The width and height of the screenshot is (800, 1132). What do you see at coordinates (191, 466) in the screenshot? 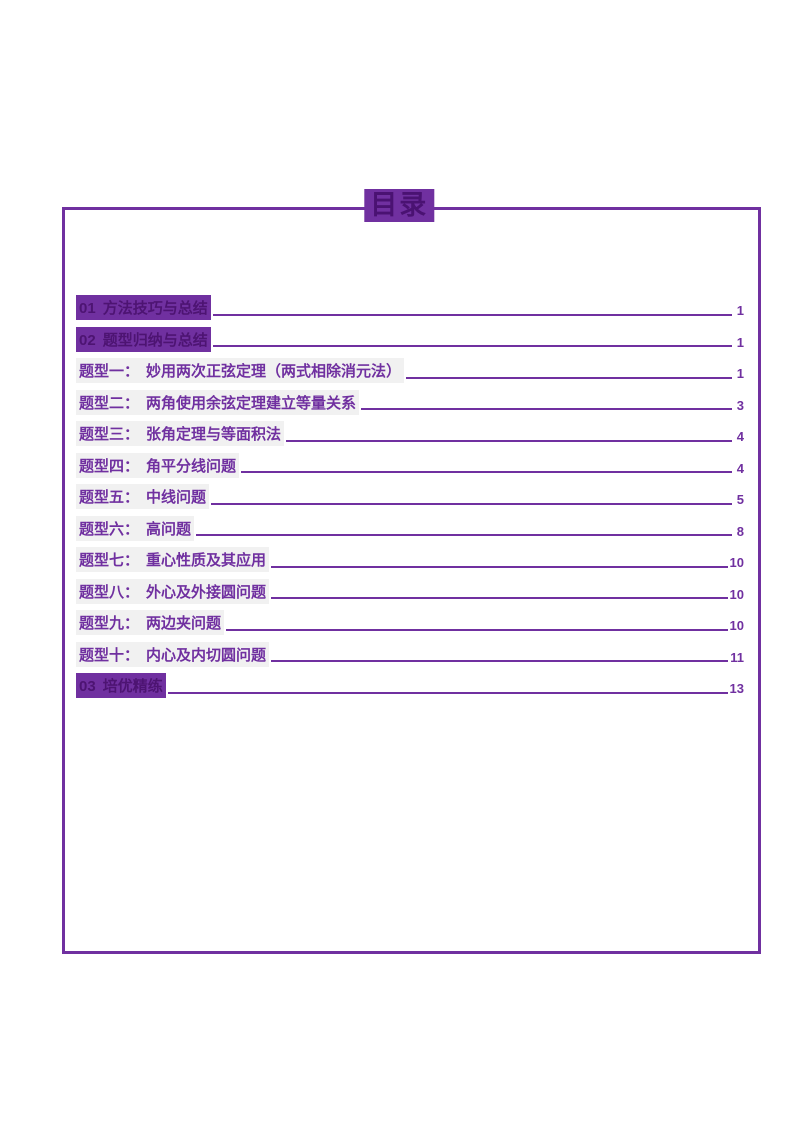
I see `toc-entry-title: 角平分线问题` at bounding box center [191, 466].